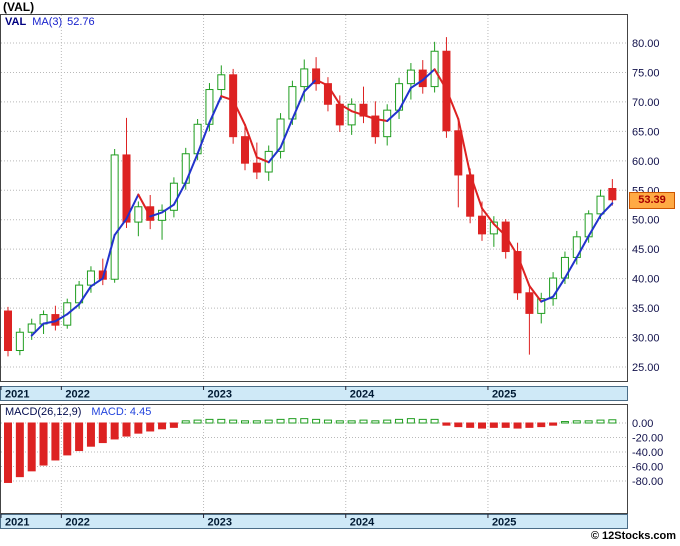 The width and height of the screenshot is (680, 546). I want to click on page-title: (VAL), so click(19, 7).